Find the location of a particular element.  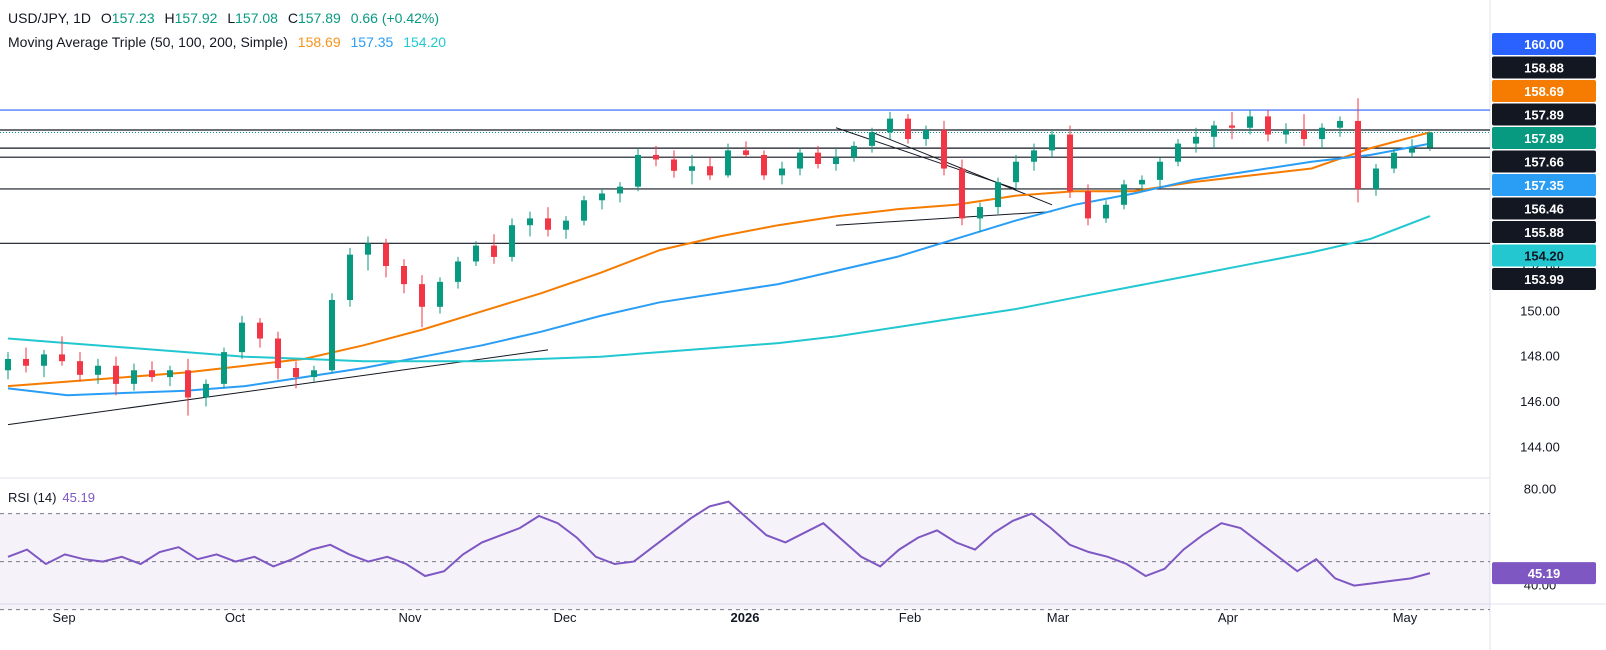

open-label: O is located at coordinates (106, 18).